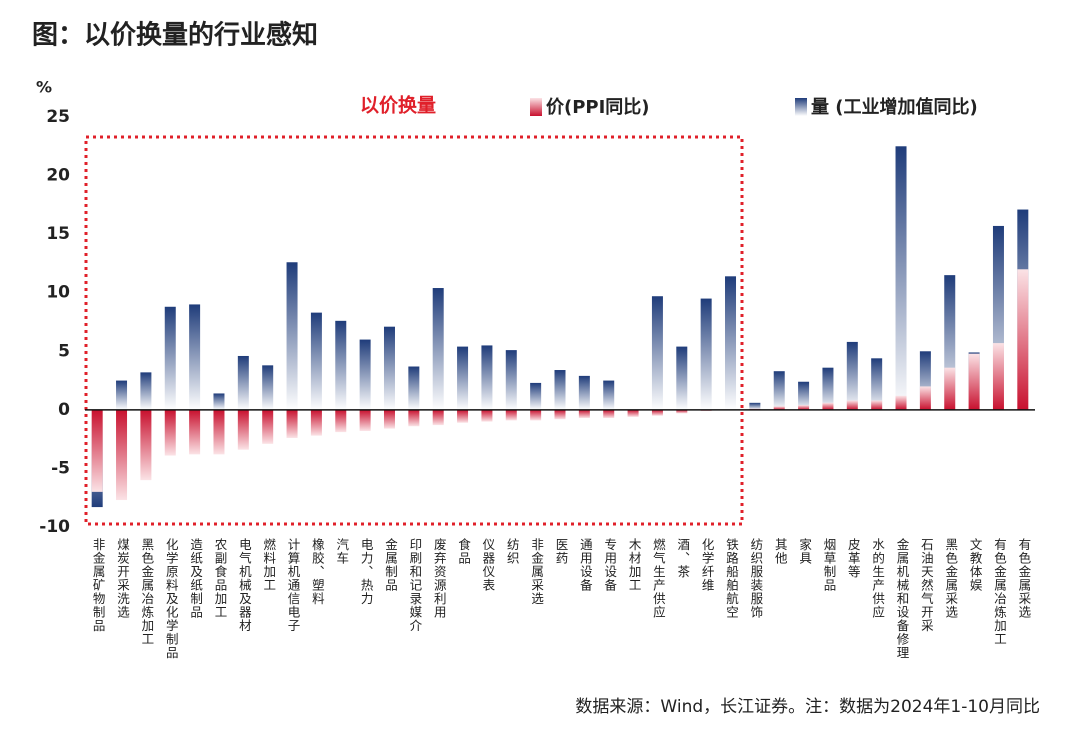  Describe the element at coordinates (58, 234) in the screenshot. I see `y-tick-label: 15` at that location.